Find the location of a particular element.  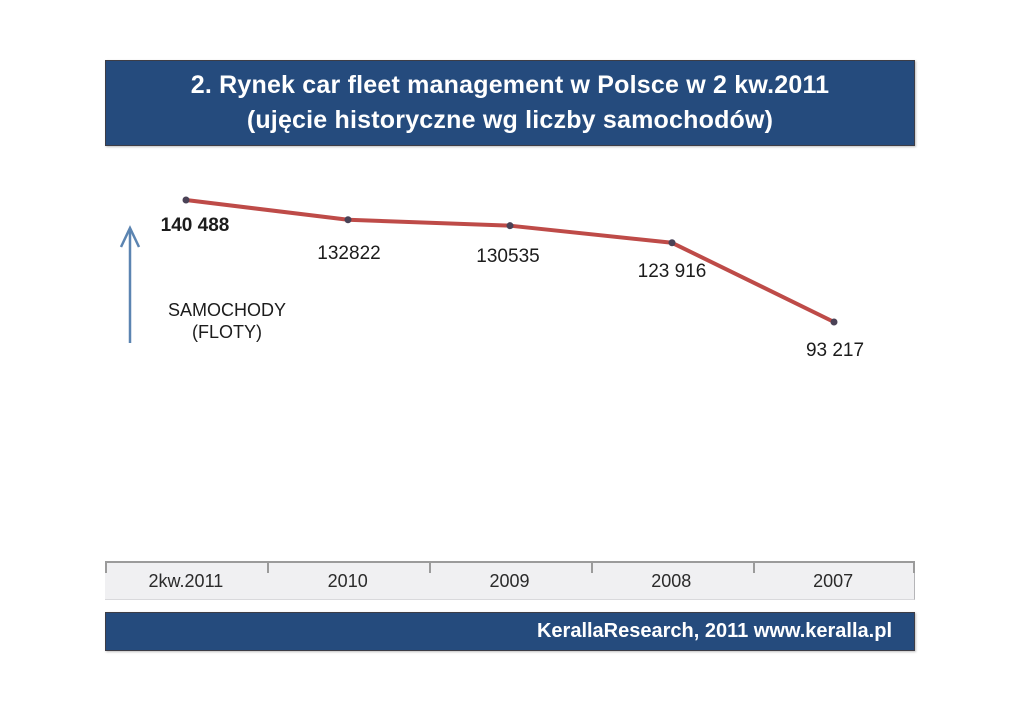

footer-credit-text: KerallaResearch, 2011 www.keralla.pl is located at coordinates (714, 631).